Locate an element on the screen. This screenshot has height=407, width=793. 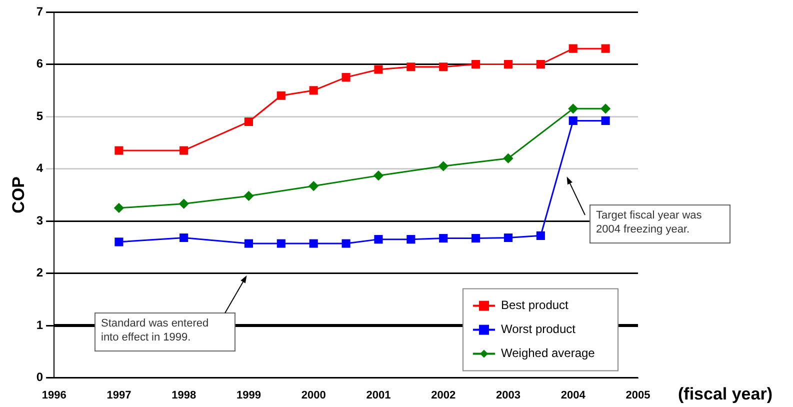
y-tick-label: 2 is located at coordinates (40, 273).